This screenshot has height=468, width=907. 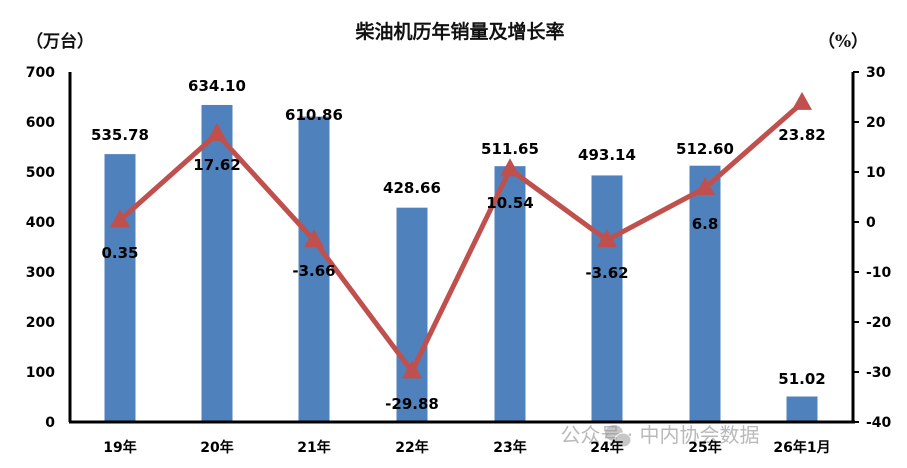 What do you see at coordinates (40, 123) in the screenshot?
I see `left-tick-label: 600` at bounding box center [40, 123].